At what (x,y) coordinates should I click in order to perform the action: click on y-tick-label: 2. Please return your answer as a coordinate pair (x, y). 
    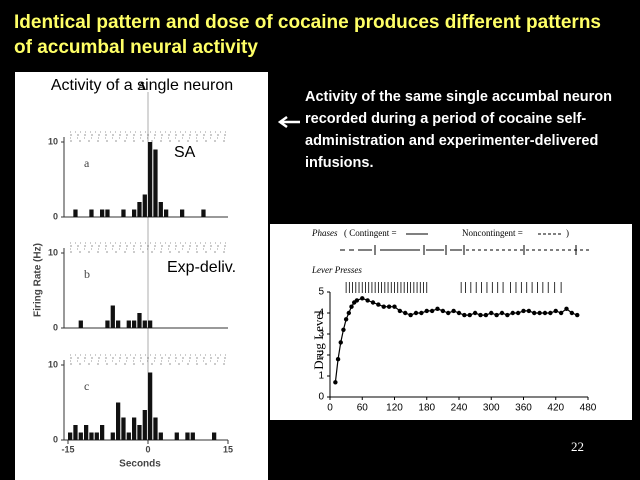
    Looking at the image, I should click on (321, 355).